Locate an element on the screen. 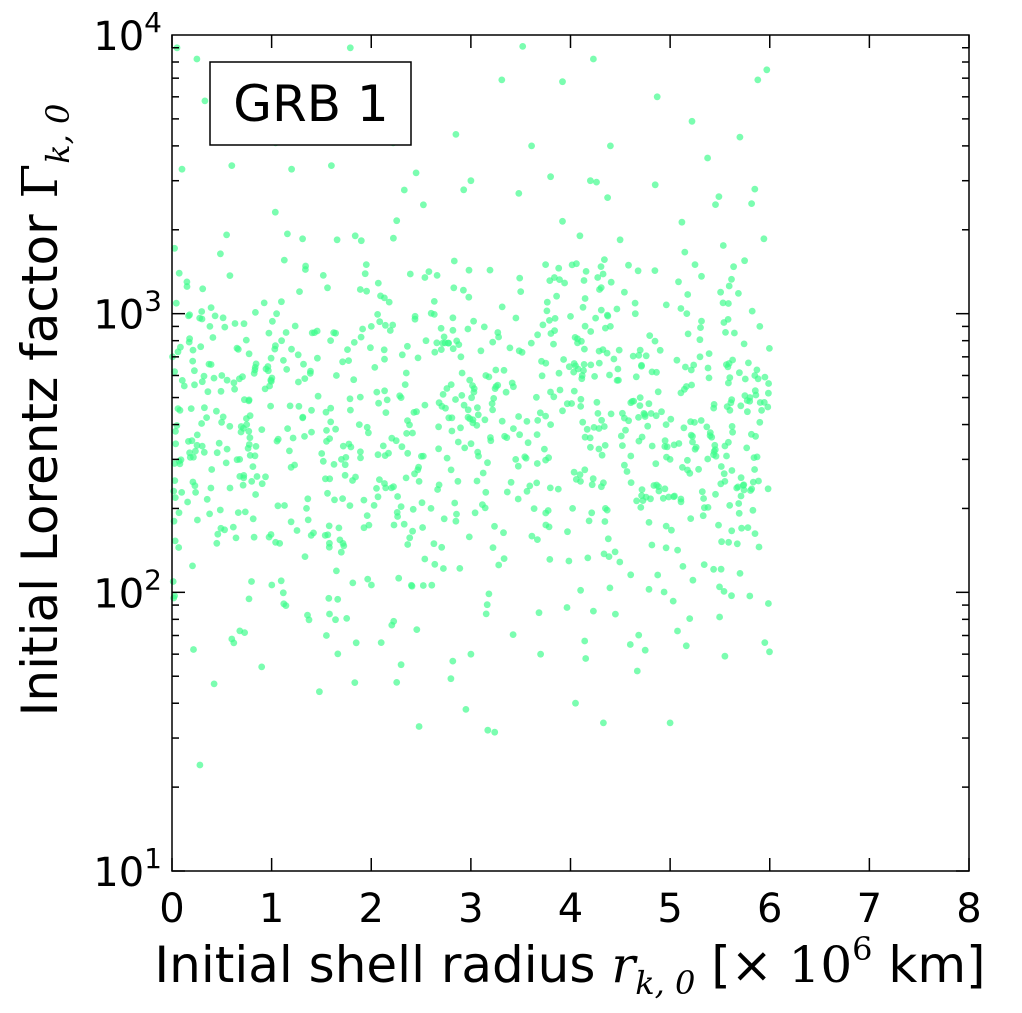 This screenshot has width=1022, height=1013. x-tick-label: 4 is located at coordinates (570, 909).